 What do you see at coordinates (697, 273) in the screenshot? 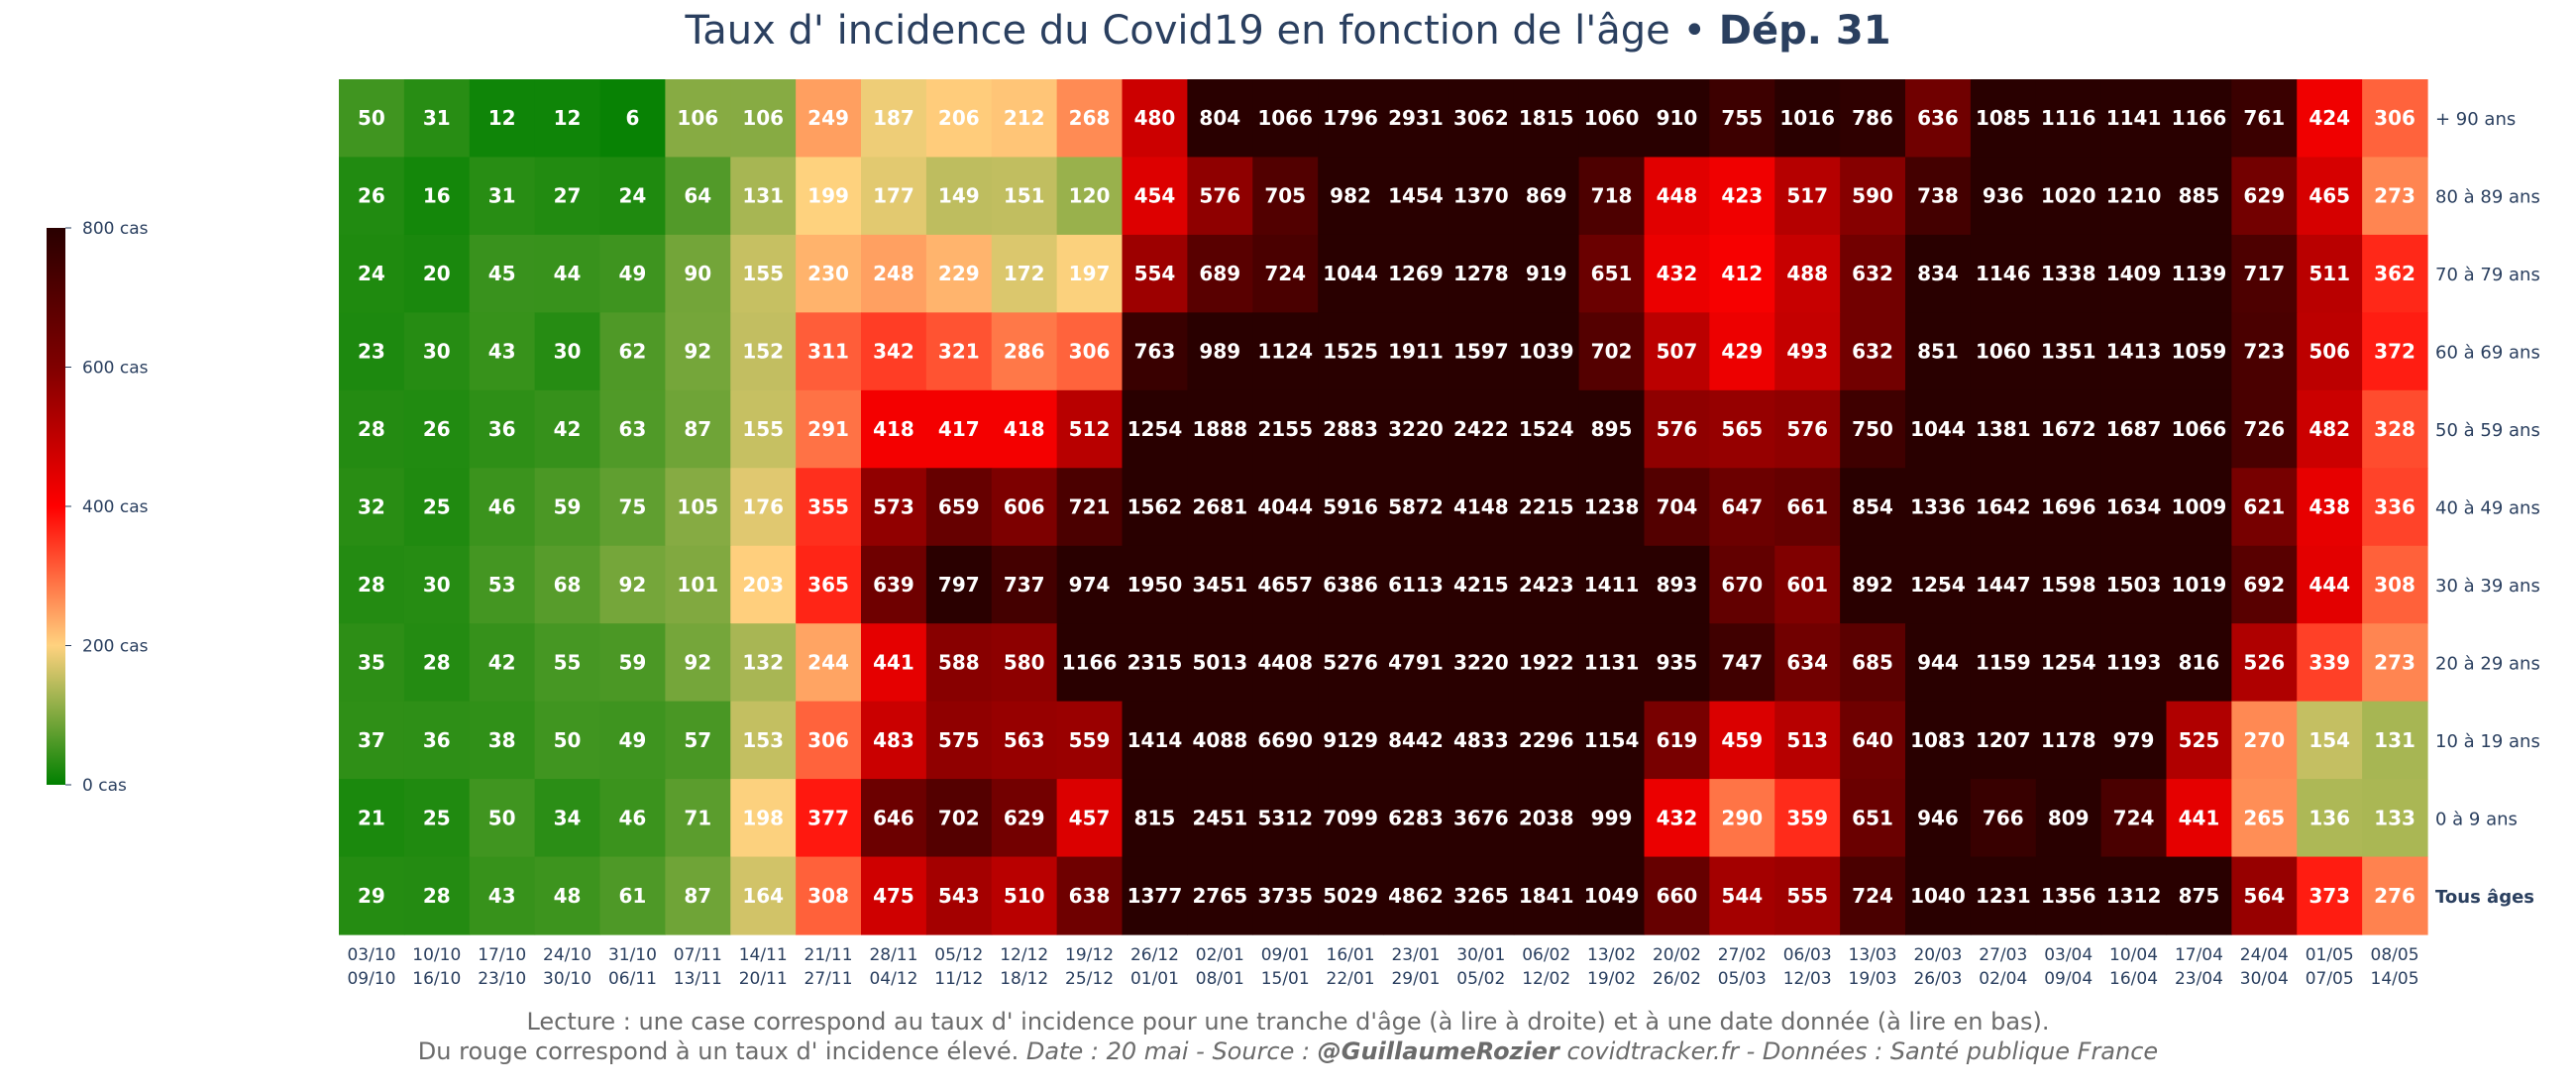
I see `heatmap-cell-value: 90` at bounding box center [697, 273].